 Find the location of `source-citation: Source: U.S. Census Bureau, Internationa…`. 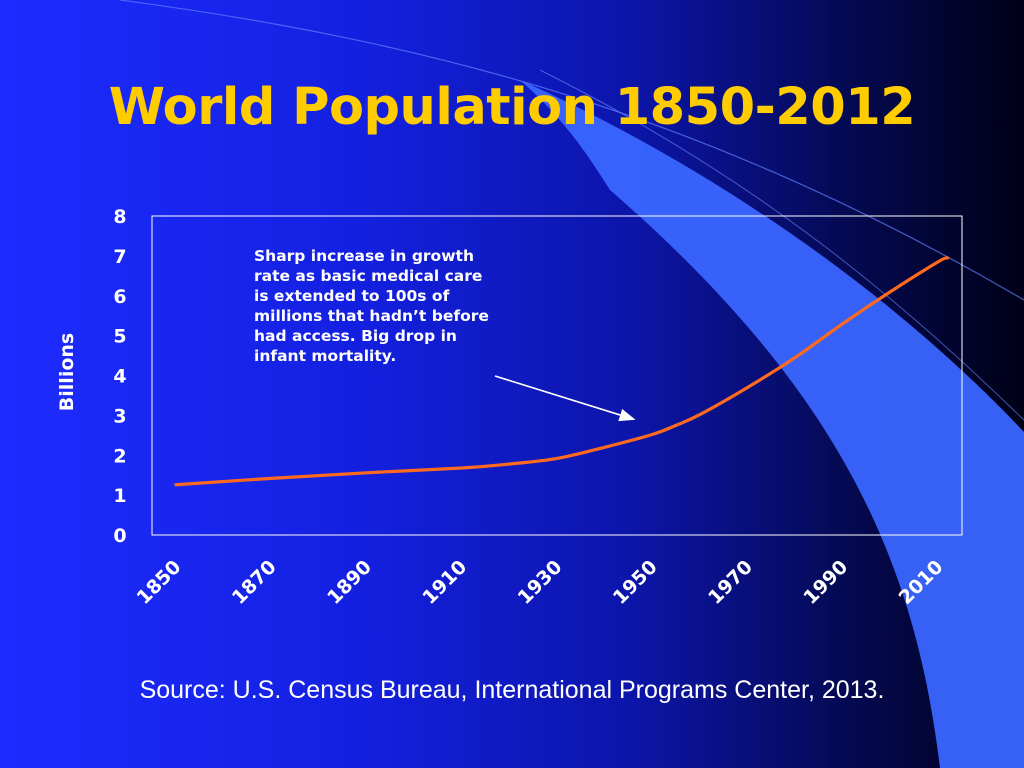

source-citation: Source: U.S. Census Bureau, Internationa… is located at coordinates (512, 690).